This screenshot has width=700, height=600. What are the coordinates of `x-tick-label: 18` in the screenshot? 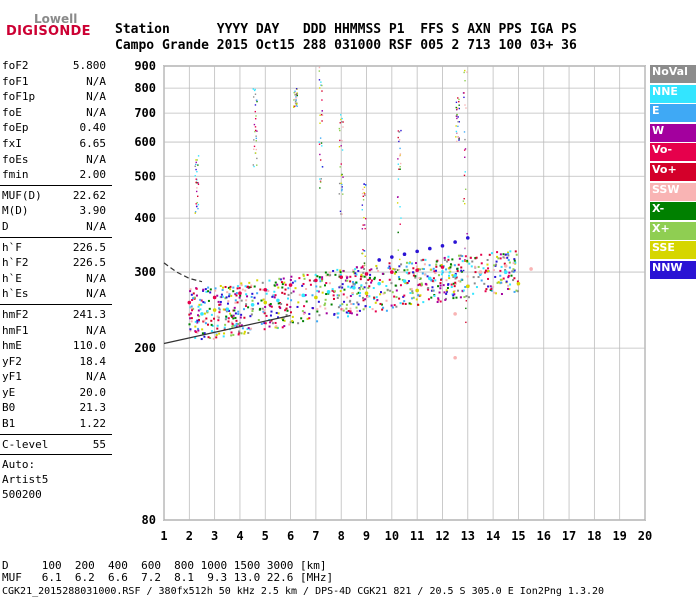 It's located at (594, 536).